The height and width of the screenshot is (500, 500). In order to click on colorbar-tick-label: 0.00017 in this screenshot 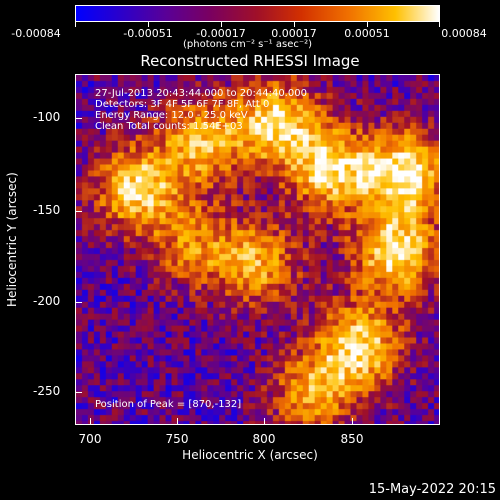, I will do `click(294, 33)`.